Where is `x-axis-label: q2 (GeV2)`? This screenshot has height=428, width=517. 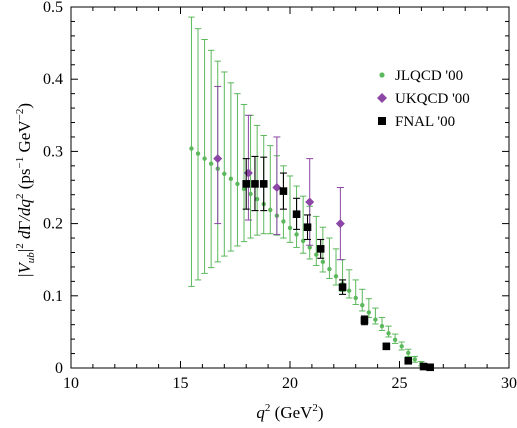
x-axis-label: q2 (GeV2) is located at coordinates (289, 412).